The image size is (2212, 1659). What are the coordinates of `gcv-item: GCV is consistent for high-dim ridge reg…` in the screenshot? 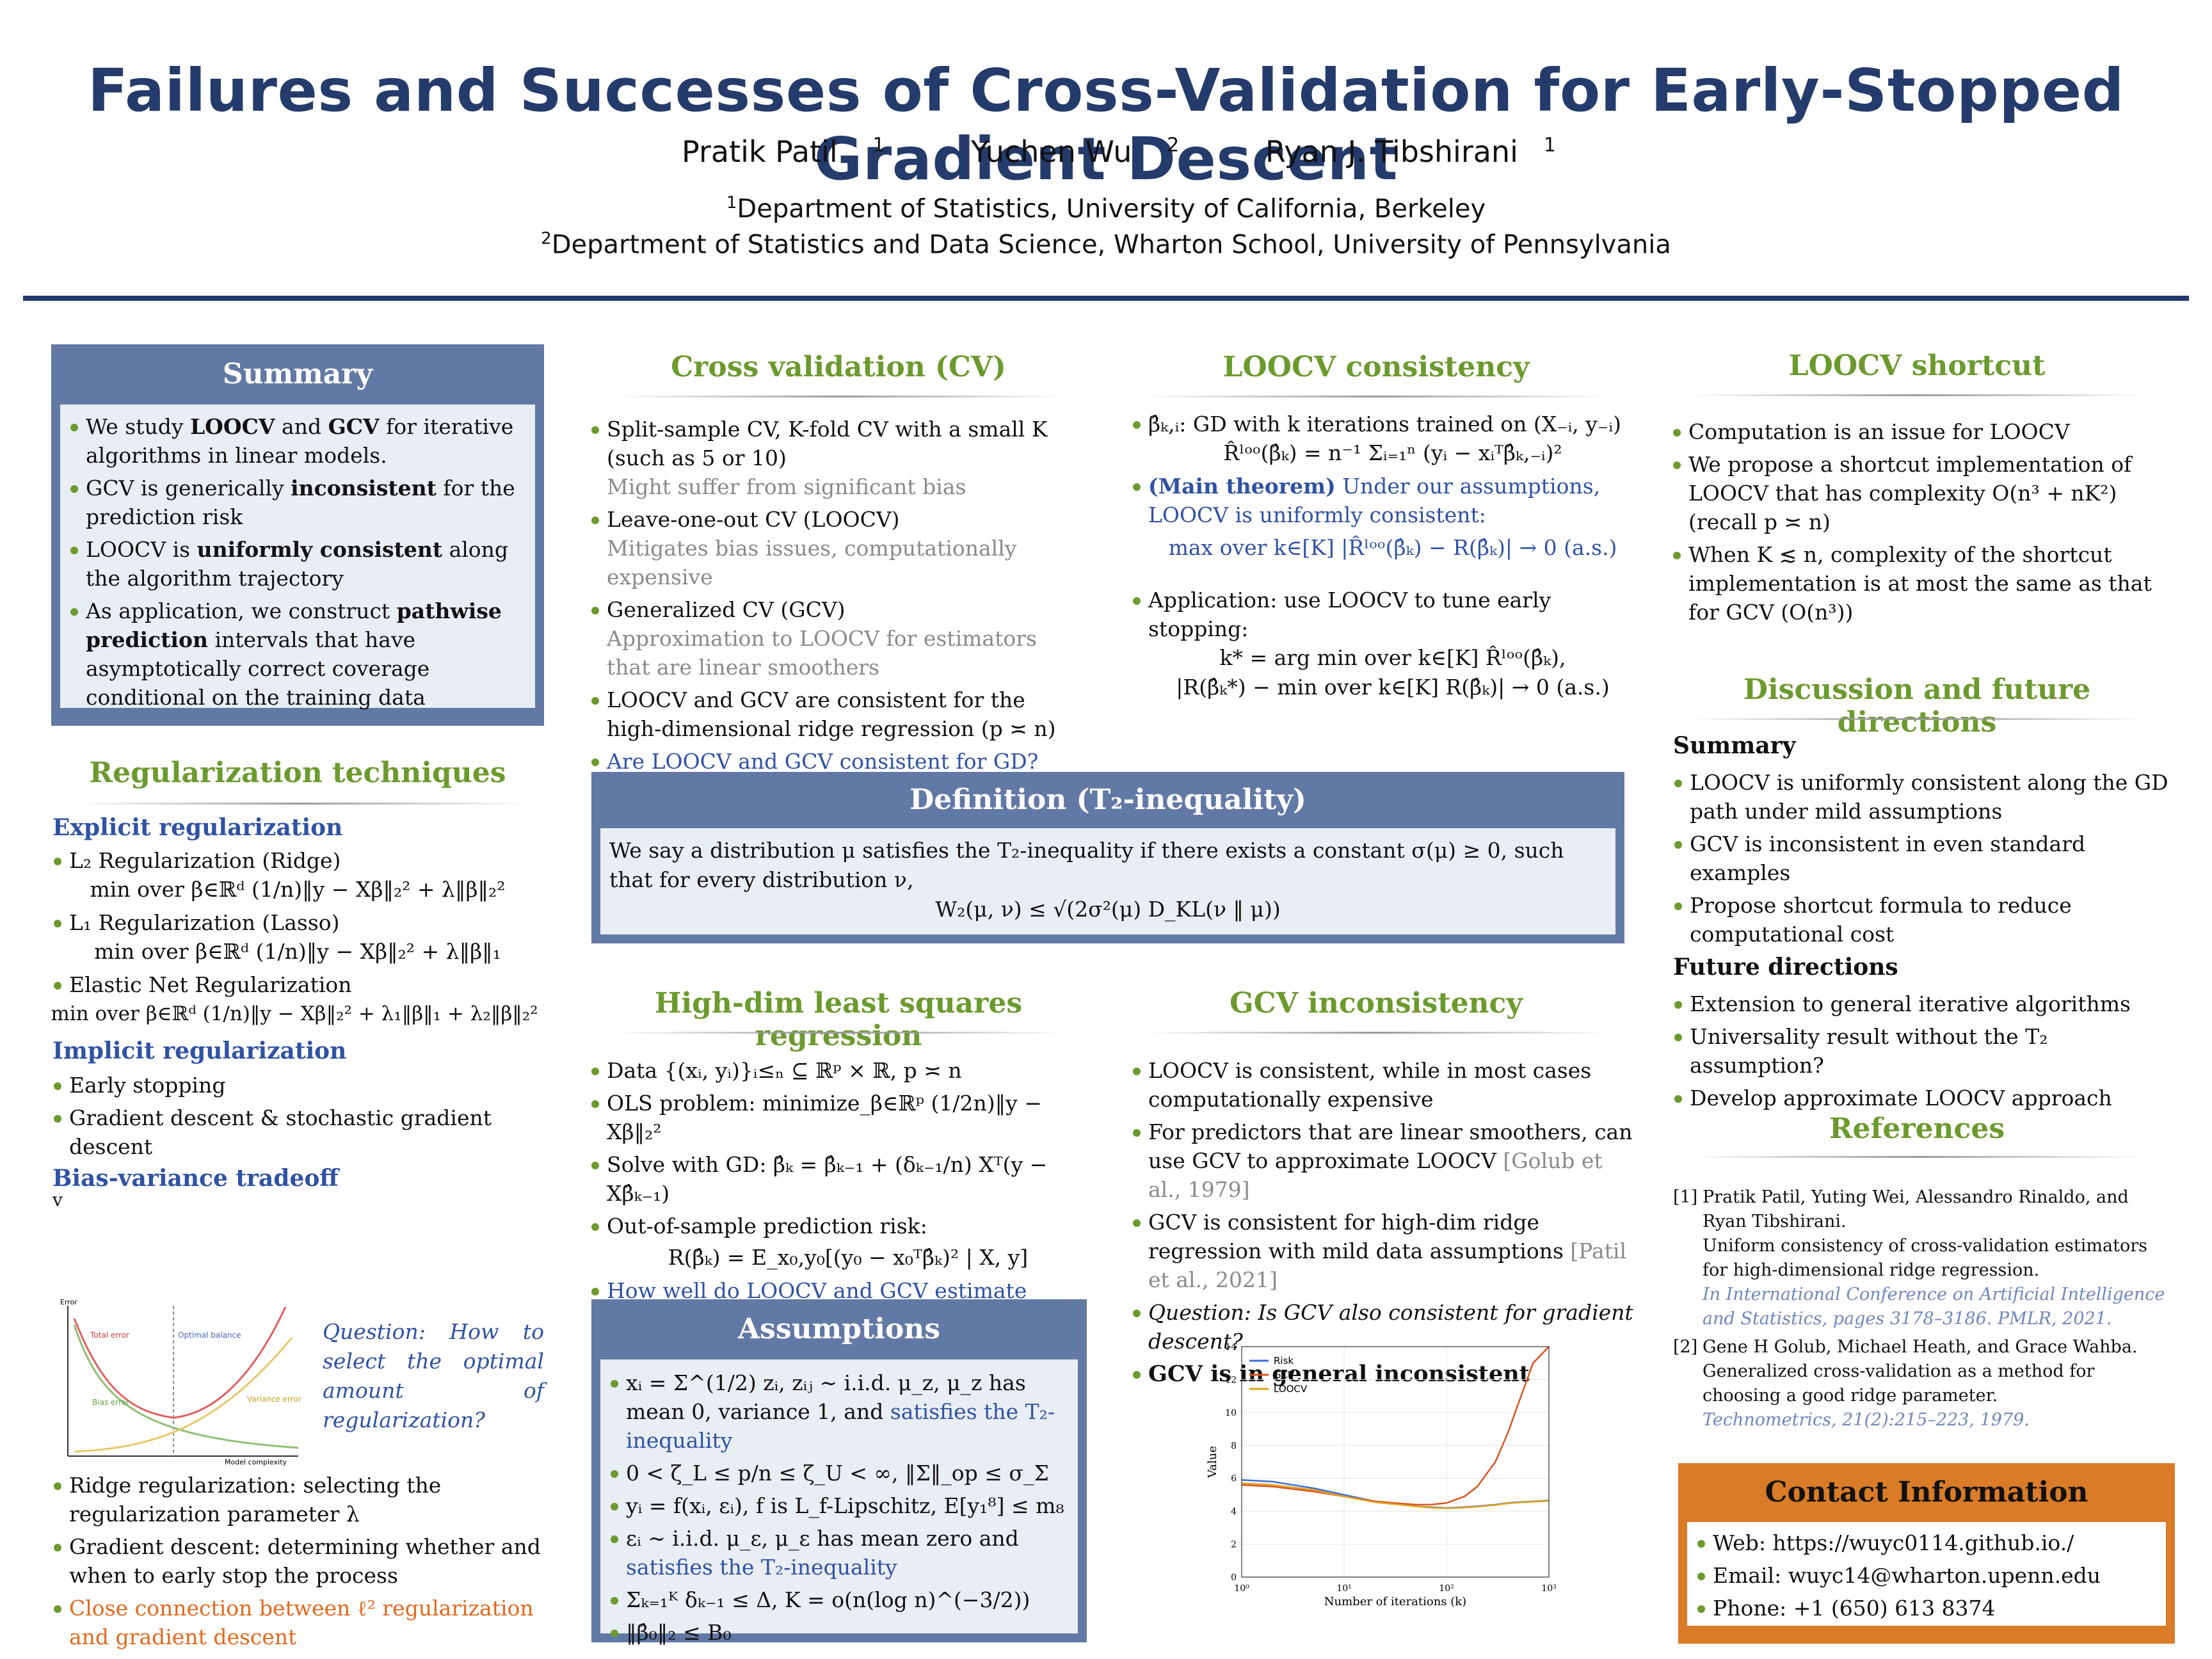 It's located at (1384, 1251).